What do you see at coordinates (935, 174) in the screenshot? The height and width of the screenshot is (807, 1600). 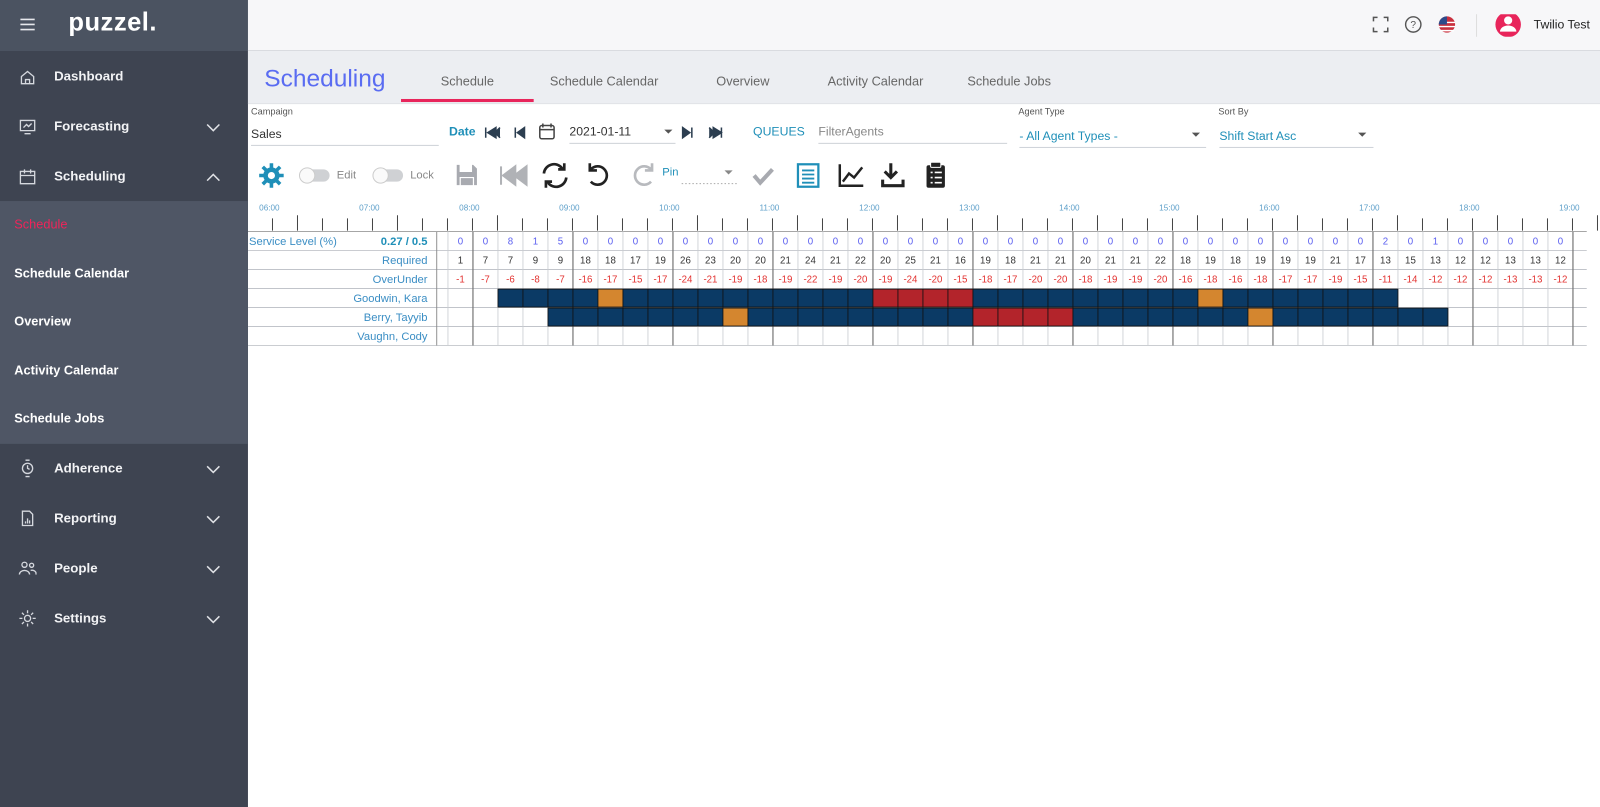 I see `clipboard-icon` at bounding box center [935, 174].